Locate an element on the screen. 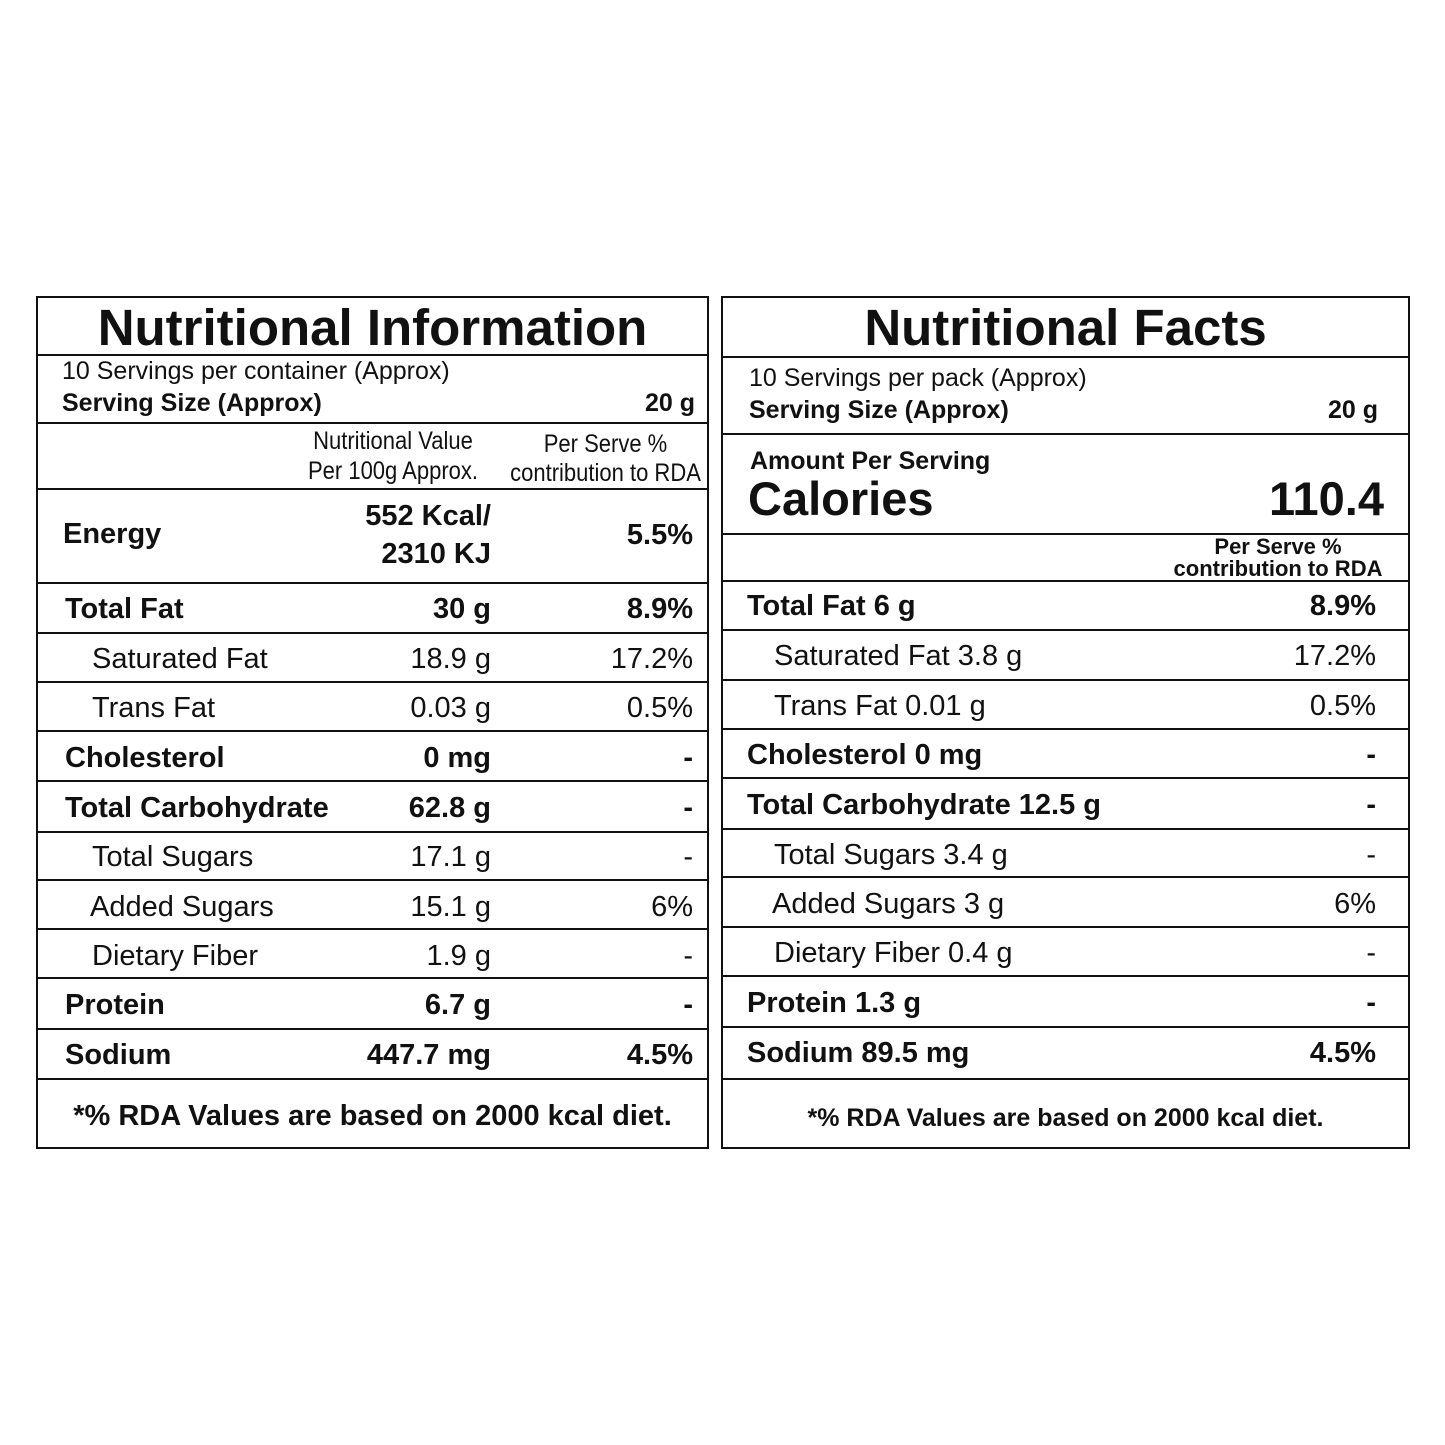 The width and height of the screenshot is (1445, 1445). servings-per-pack: 10 Servings per pack (Approx) is located at coordinates (918, 378).